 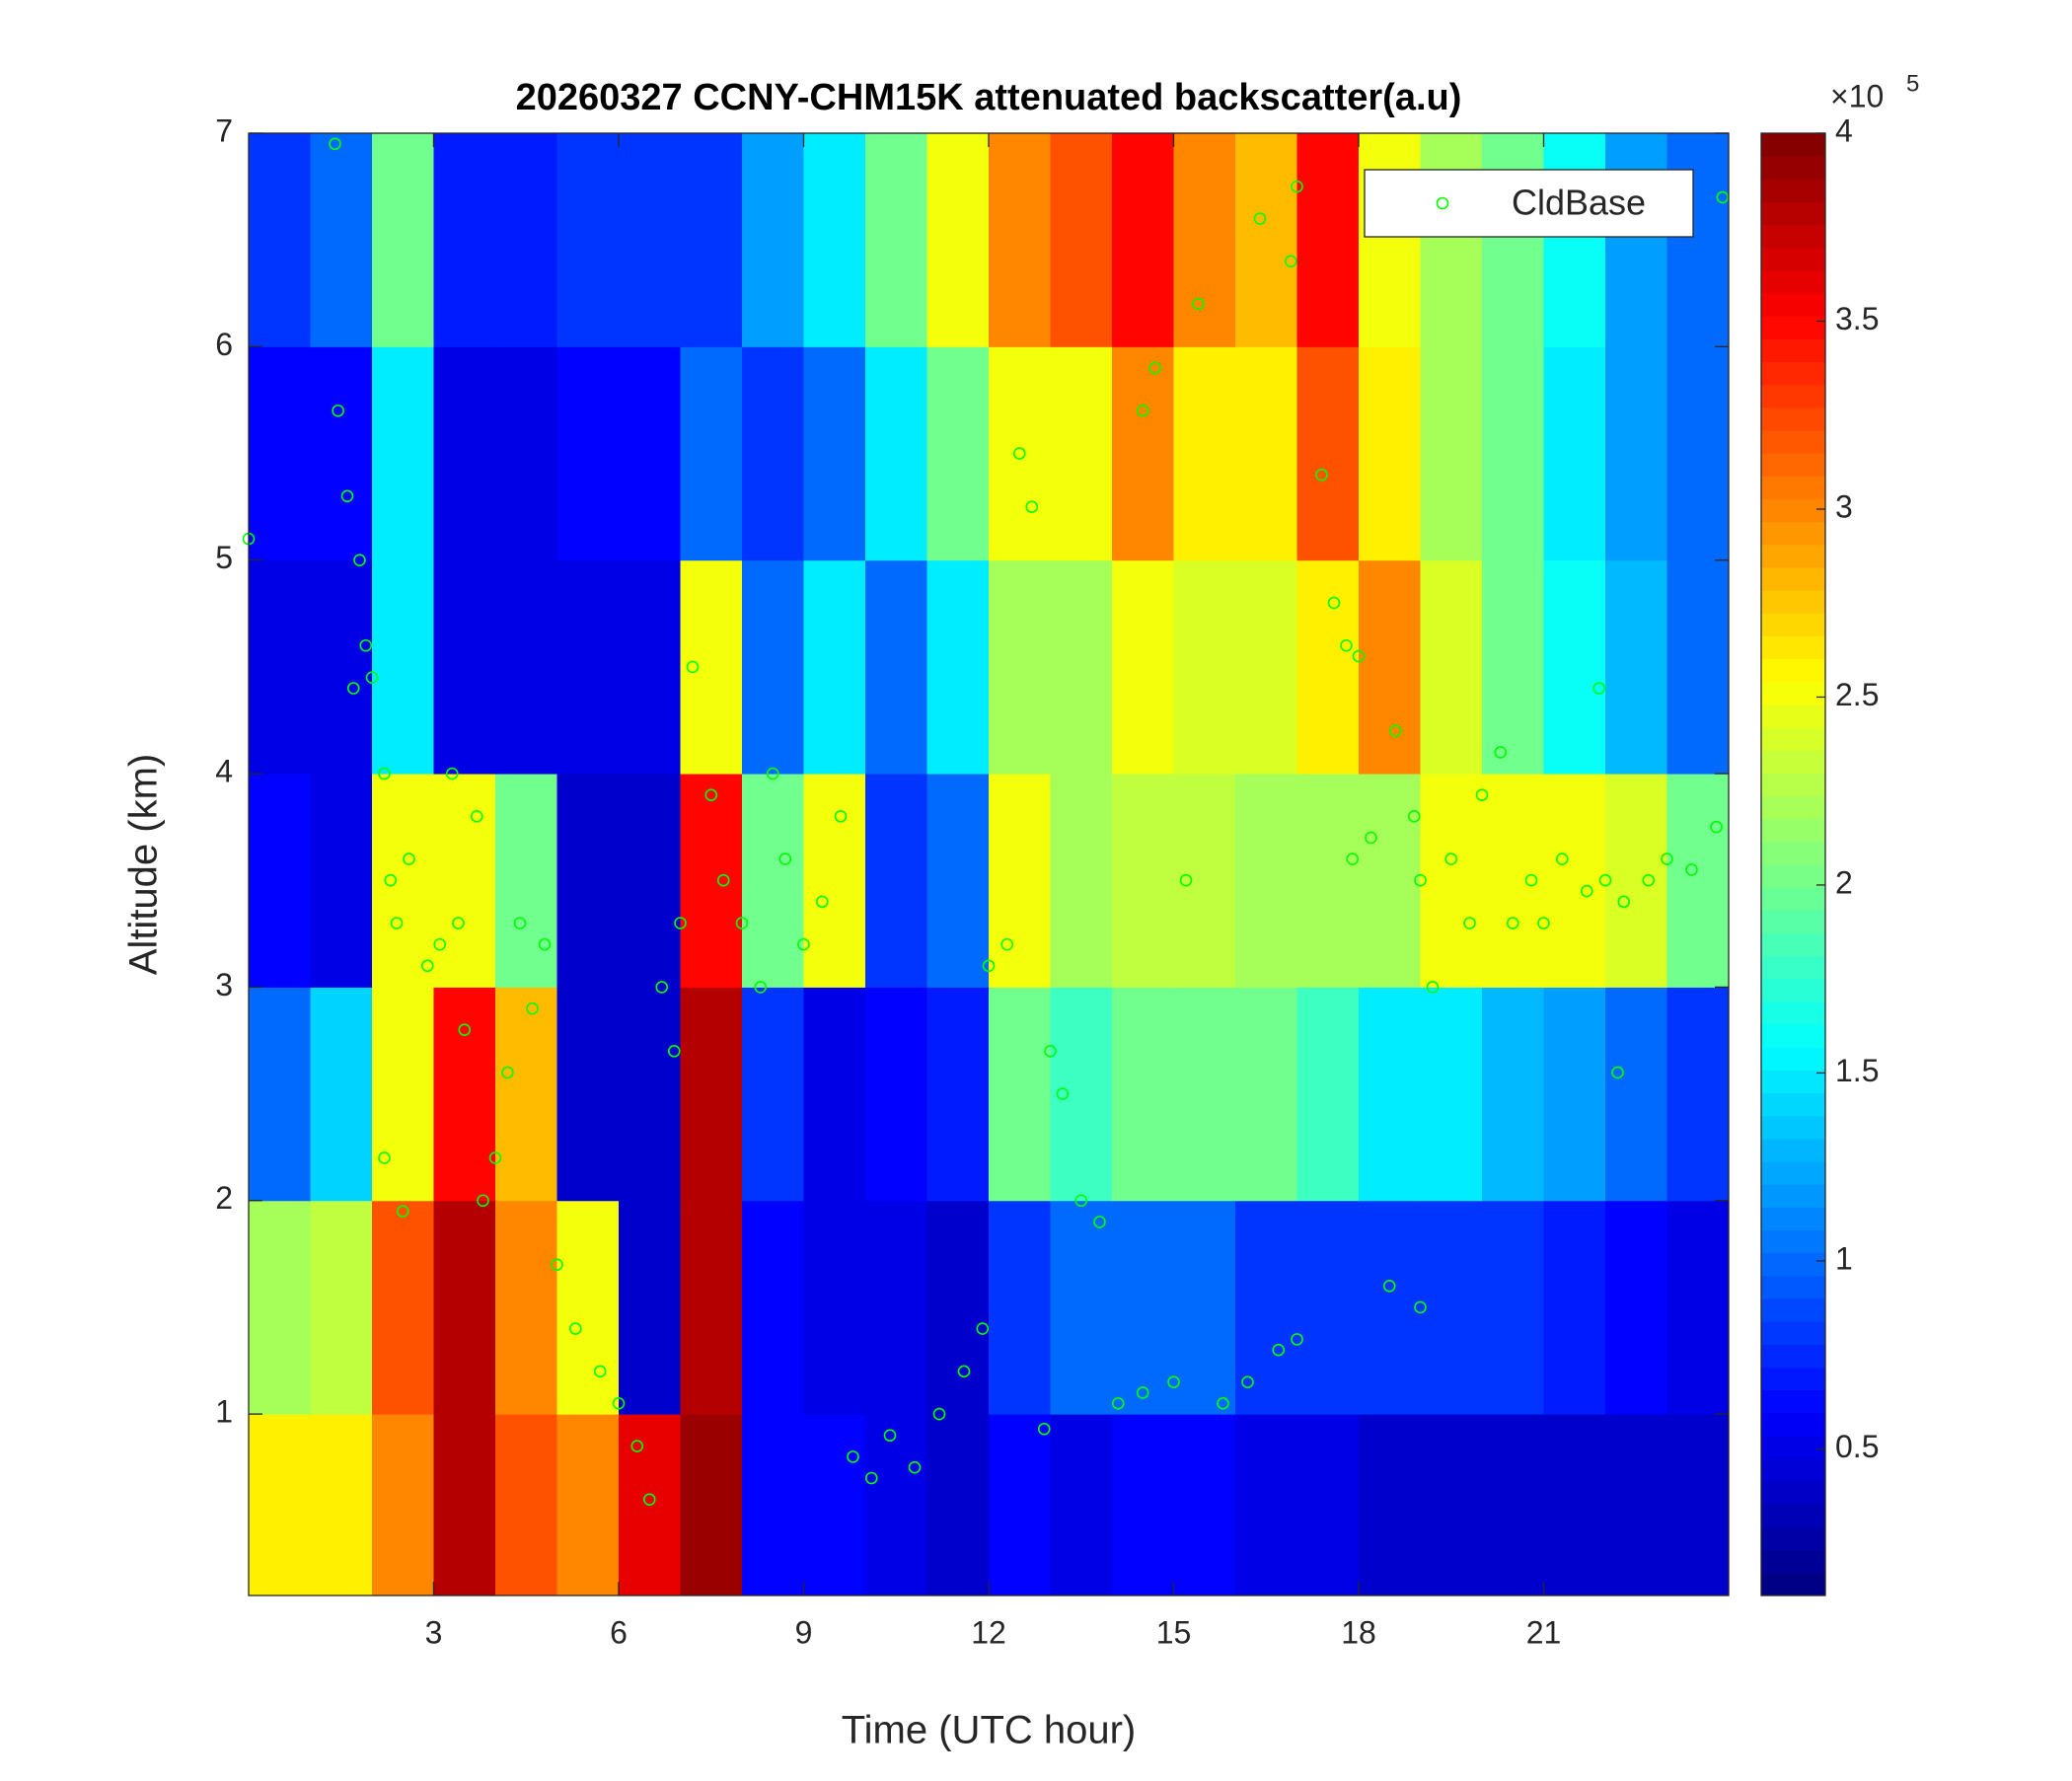 I want to click on y-tick-label: 4, so click(x=224, y=771).